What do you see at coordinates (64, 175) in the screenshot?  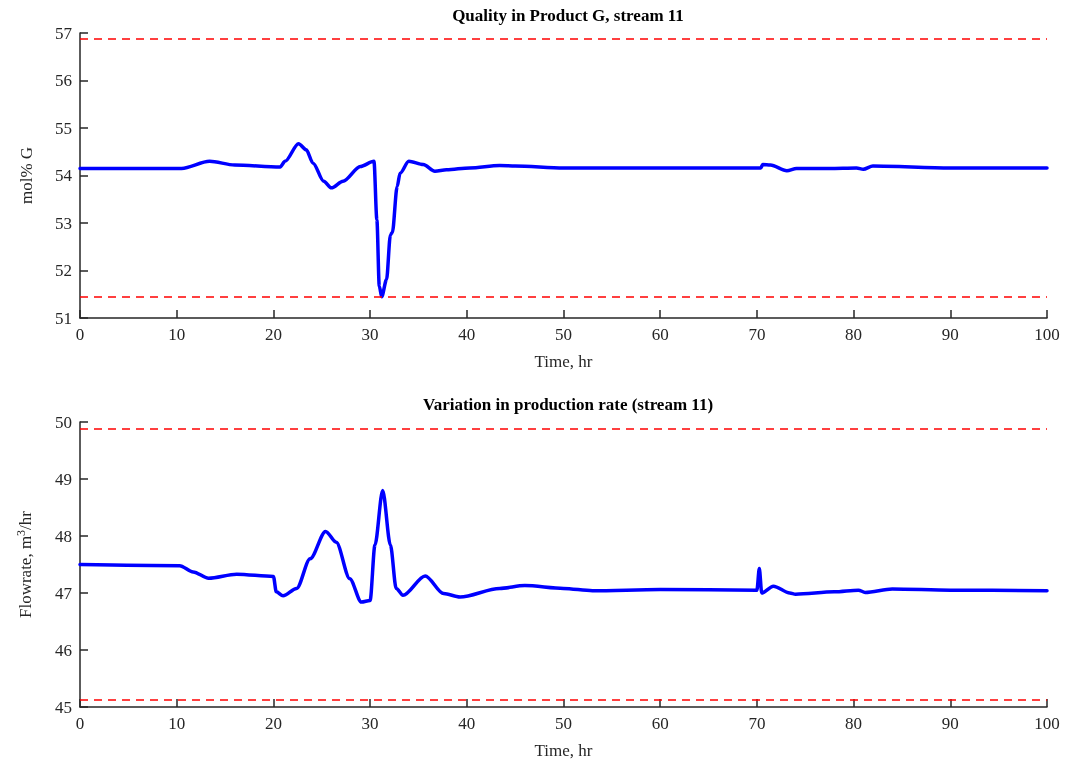 I see `y-tick-label: 54` at bounding box center [64, 175].